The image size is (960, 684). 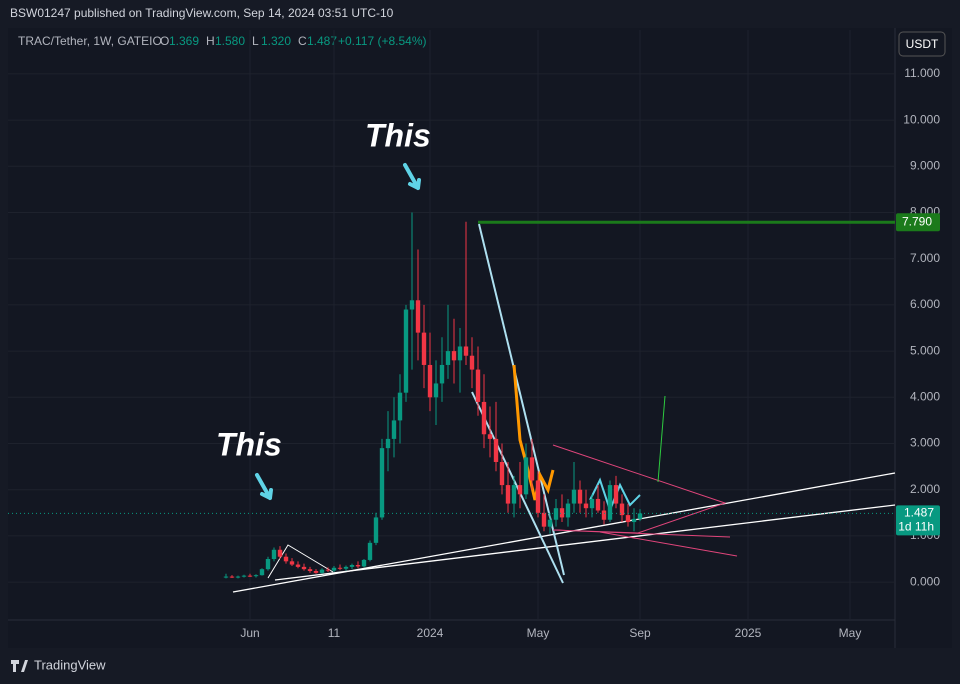 I want to click on level-badge, so click(x=918, y=222).